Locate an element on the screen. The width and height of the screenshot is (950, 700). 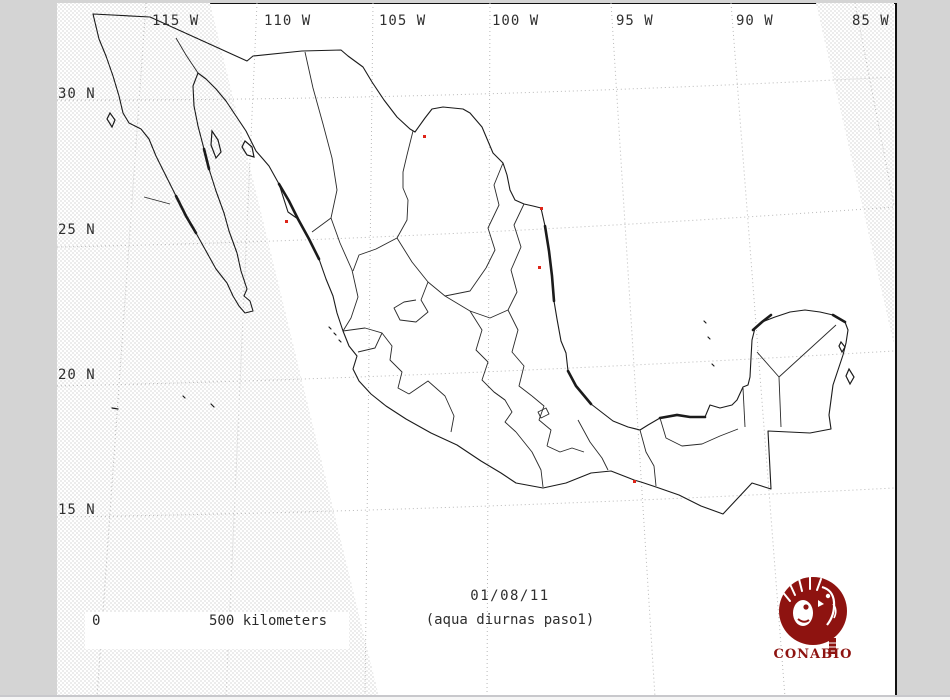
lat-label: 20 N is located at coordinates (77, 375).